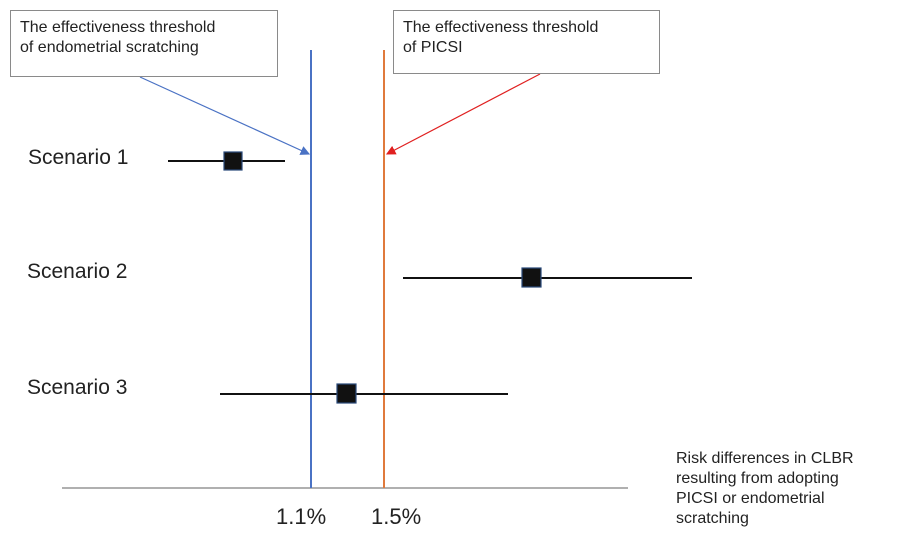 Image resolution: width=907 pixels, height=542 pixels. I want to click on scenario-2-point-estimate, so click(531, 277).